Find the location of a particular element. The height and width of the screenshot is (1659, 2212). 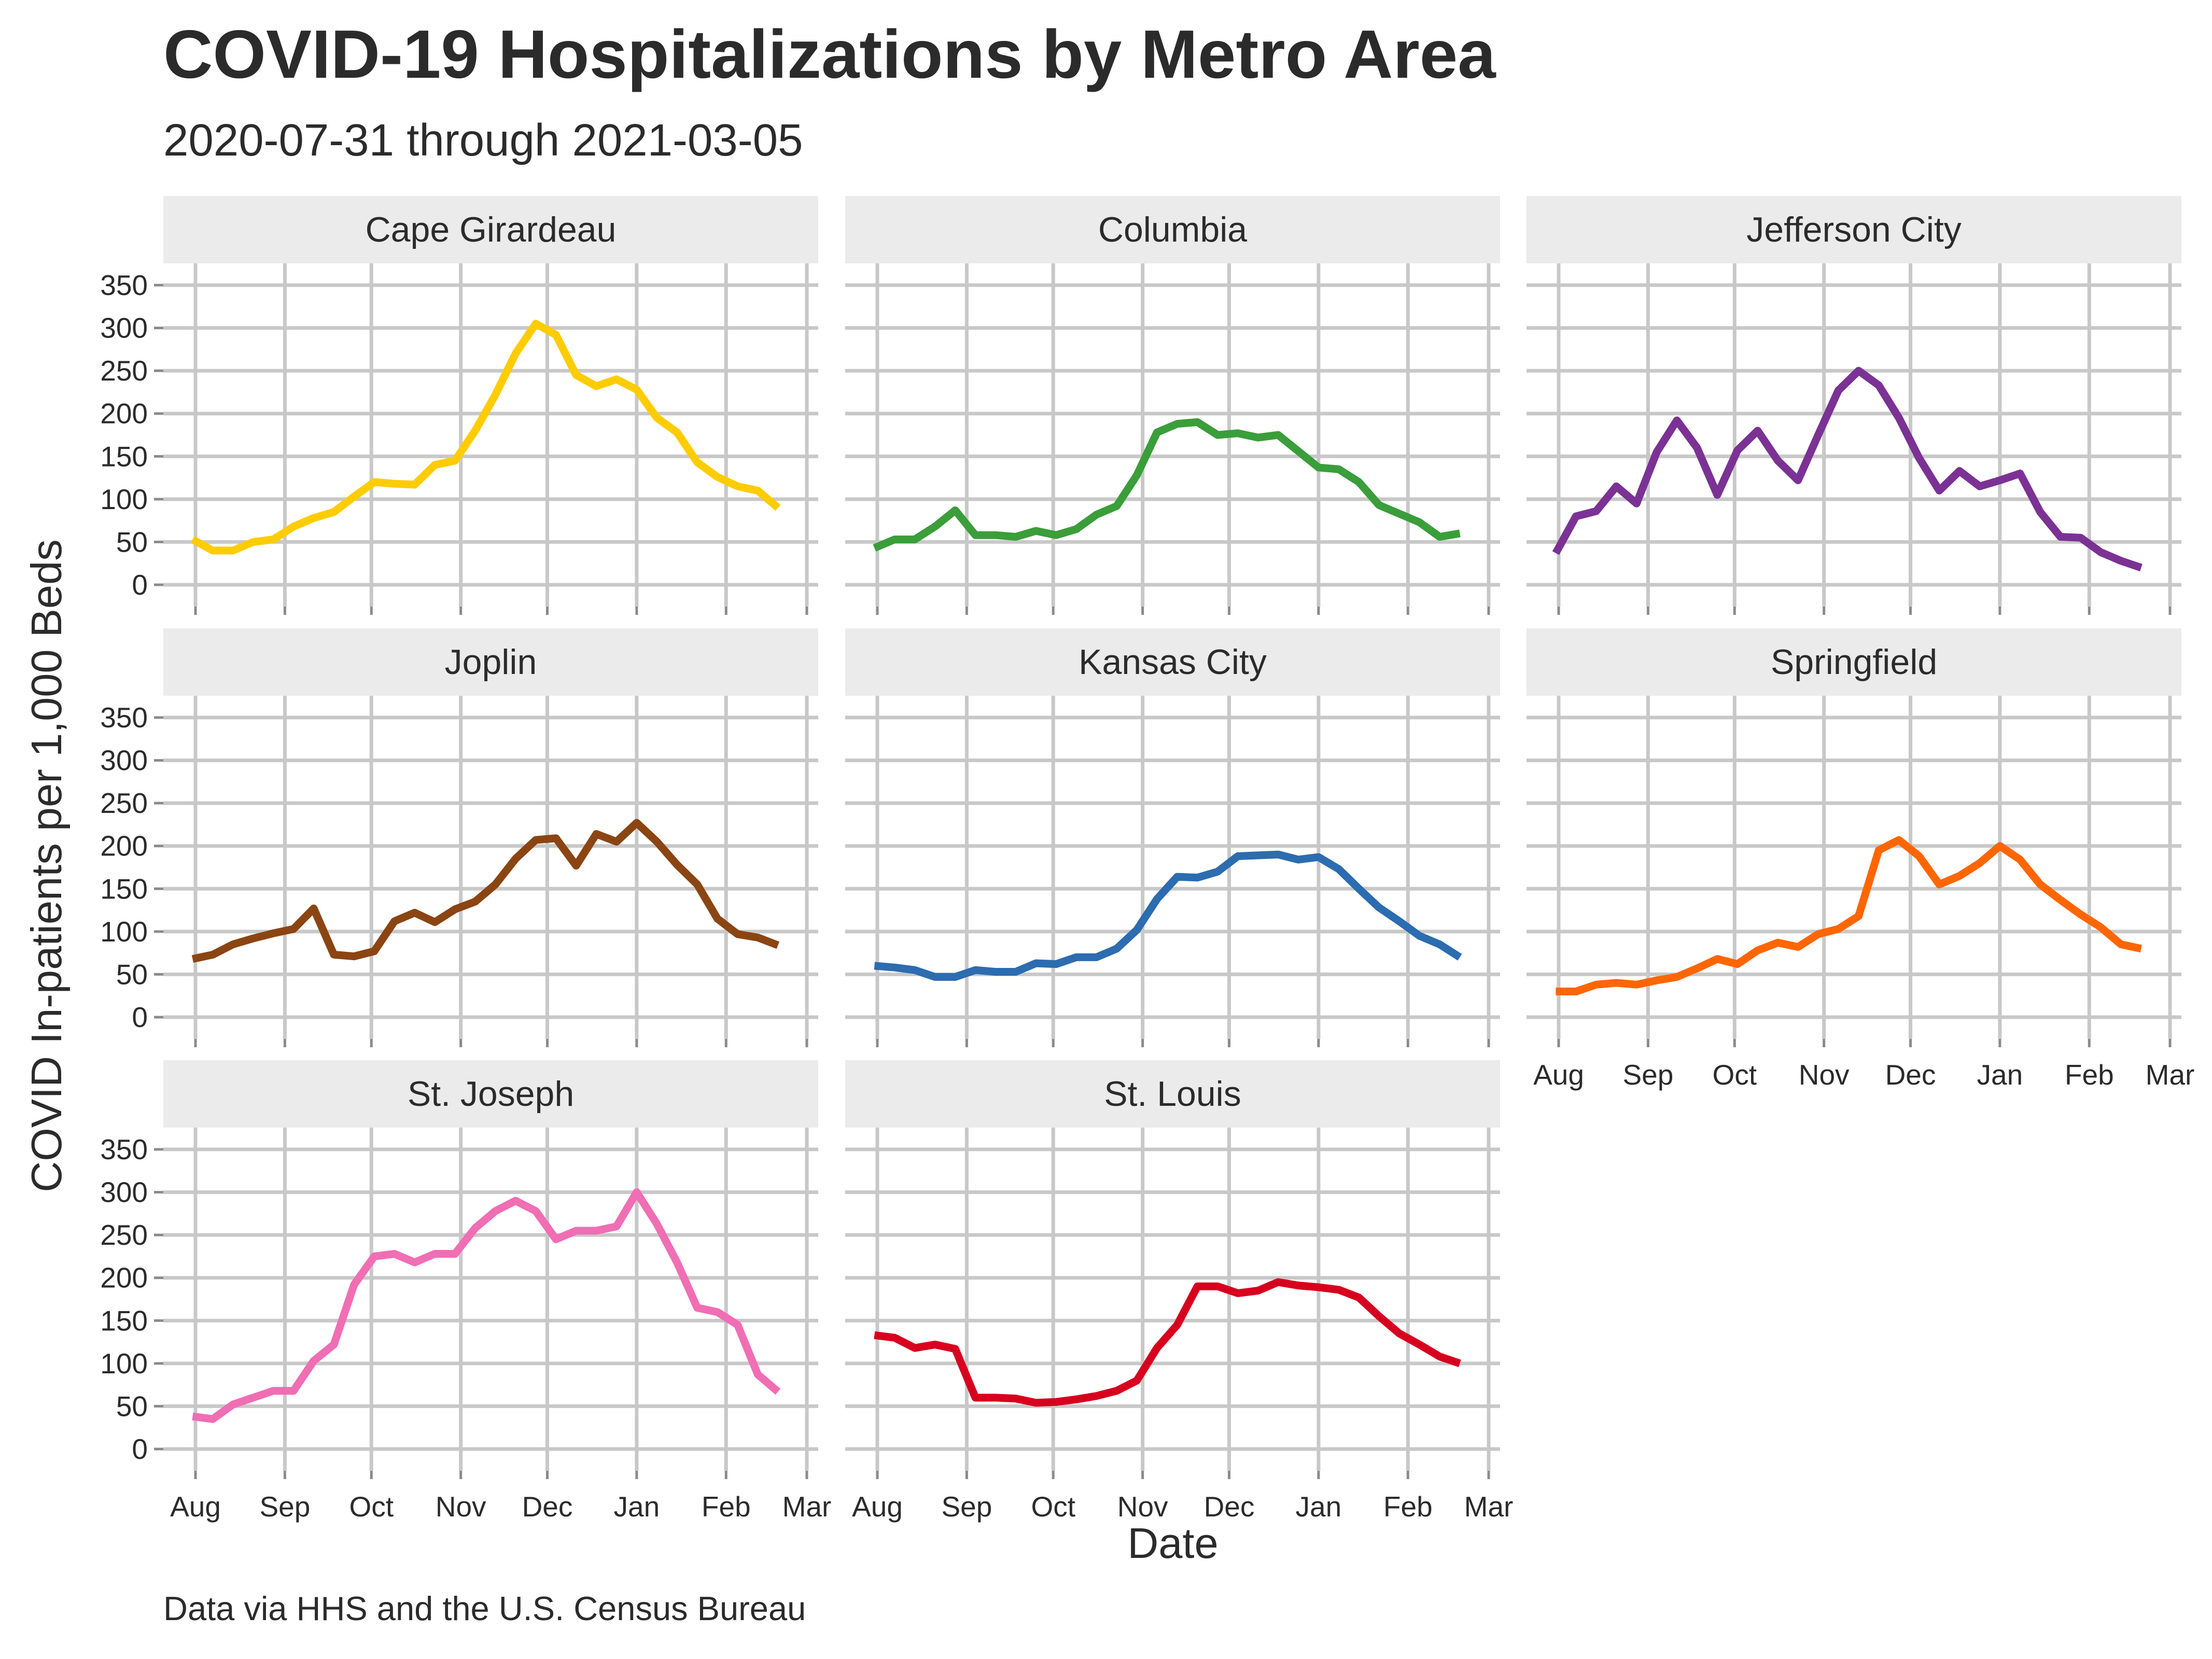

strip-label-columbia: Columbia is located at coordinates (1172, 229).